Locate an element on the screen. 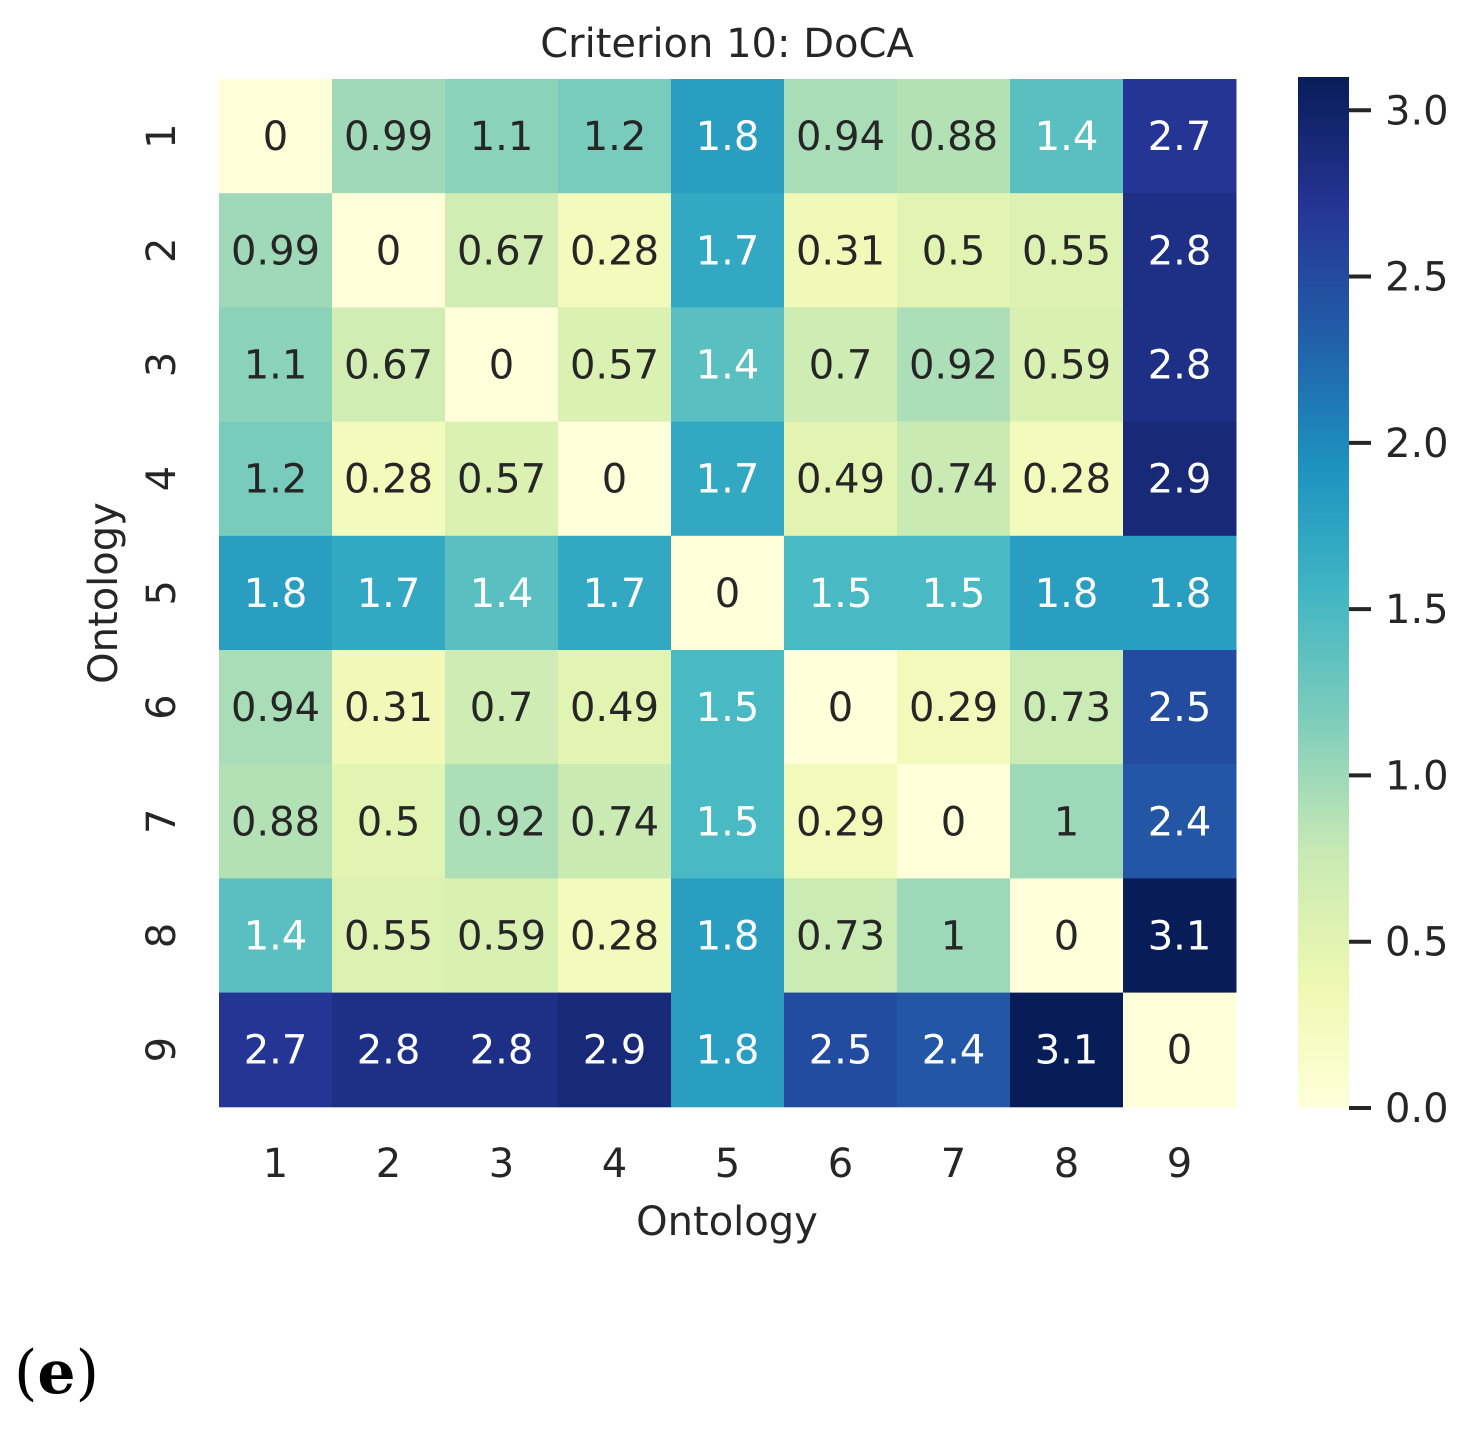 Image resolution: width=1473 pixels, height=1440 pixels. cell-value-label: 0.7 is located at coordinates (502, 708).